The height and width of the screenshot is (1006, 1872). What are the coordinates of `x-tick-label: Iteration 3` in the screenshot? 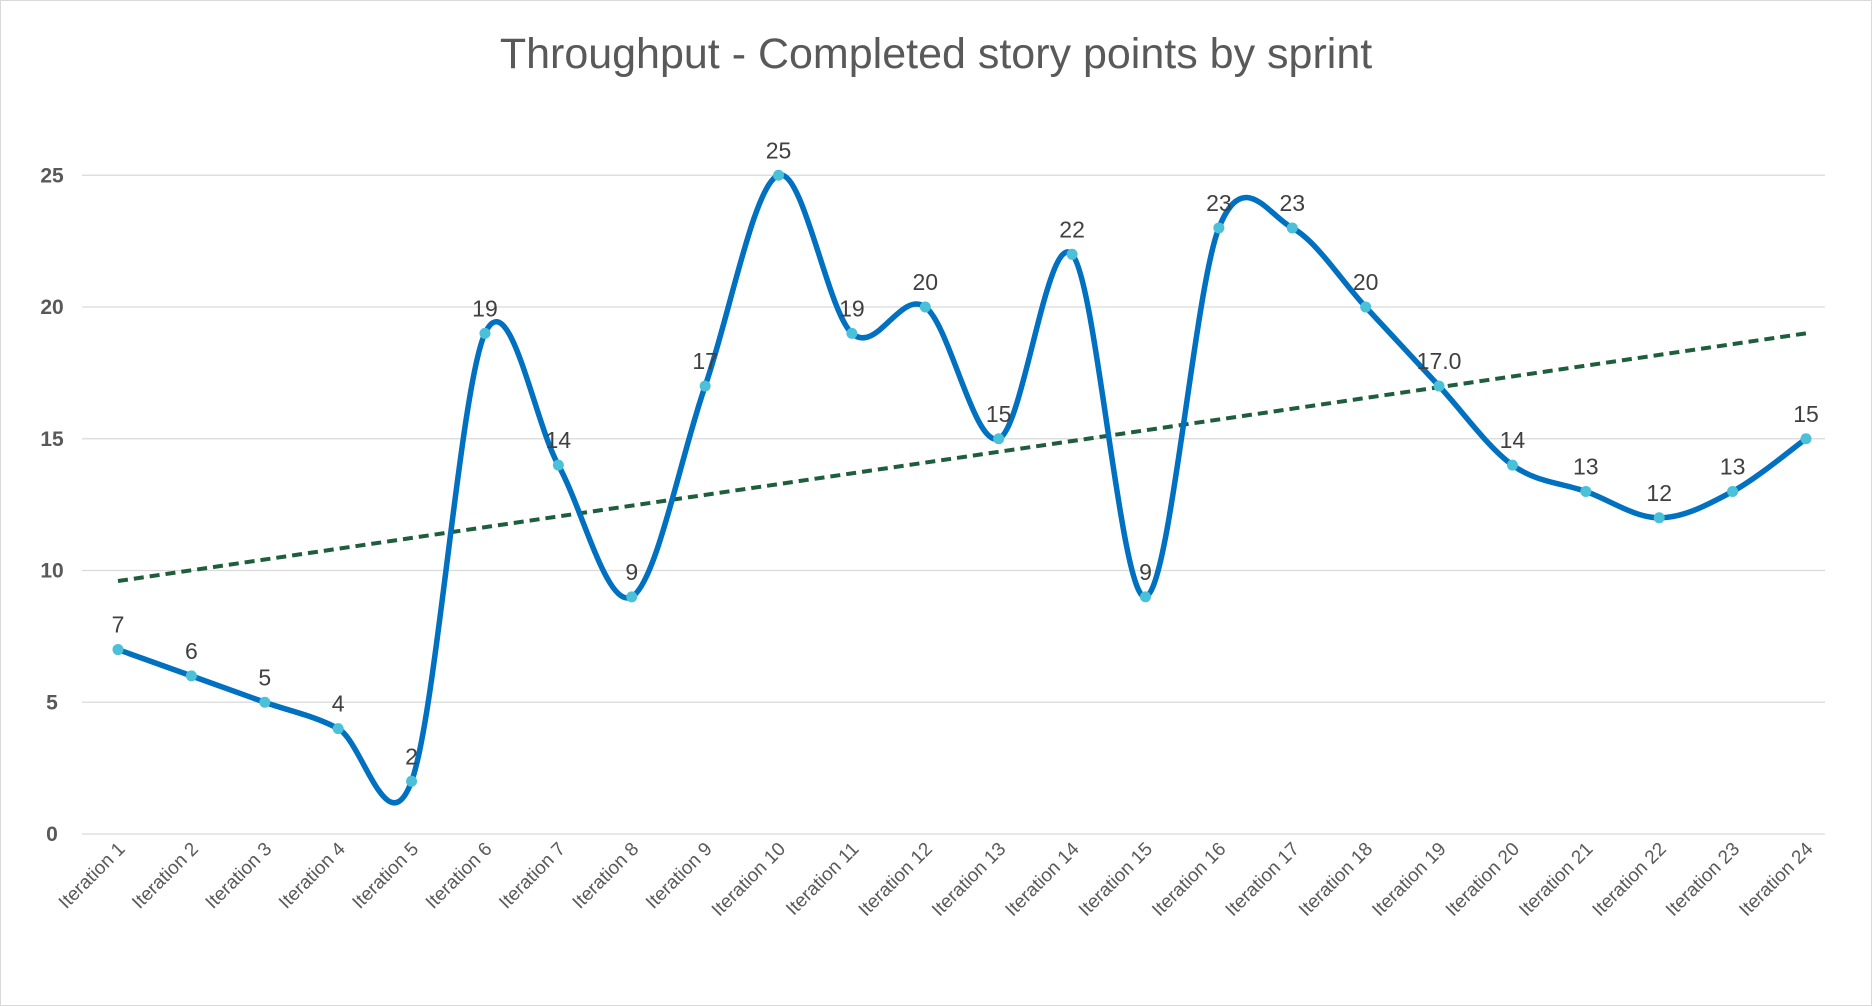 It's located at (239, 876).